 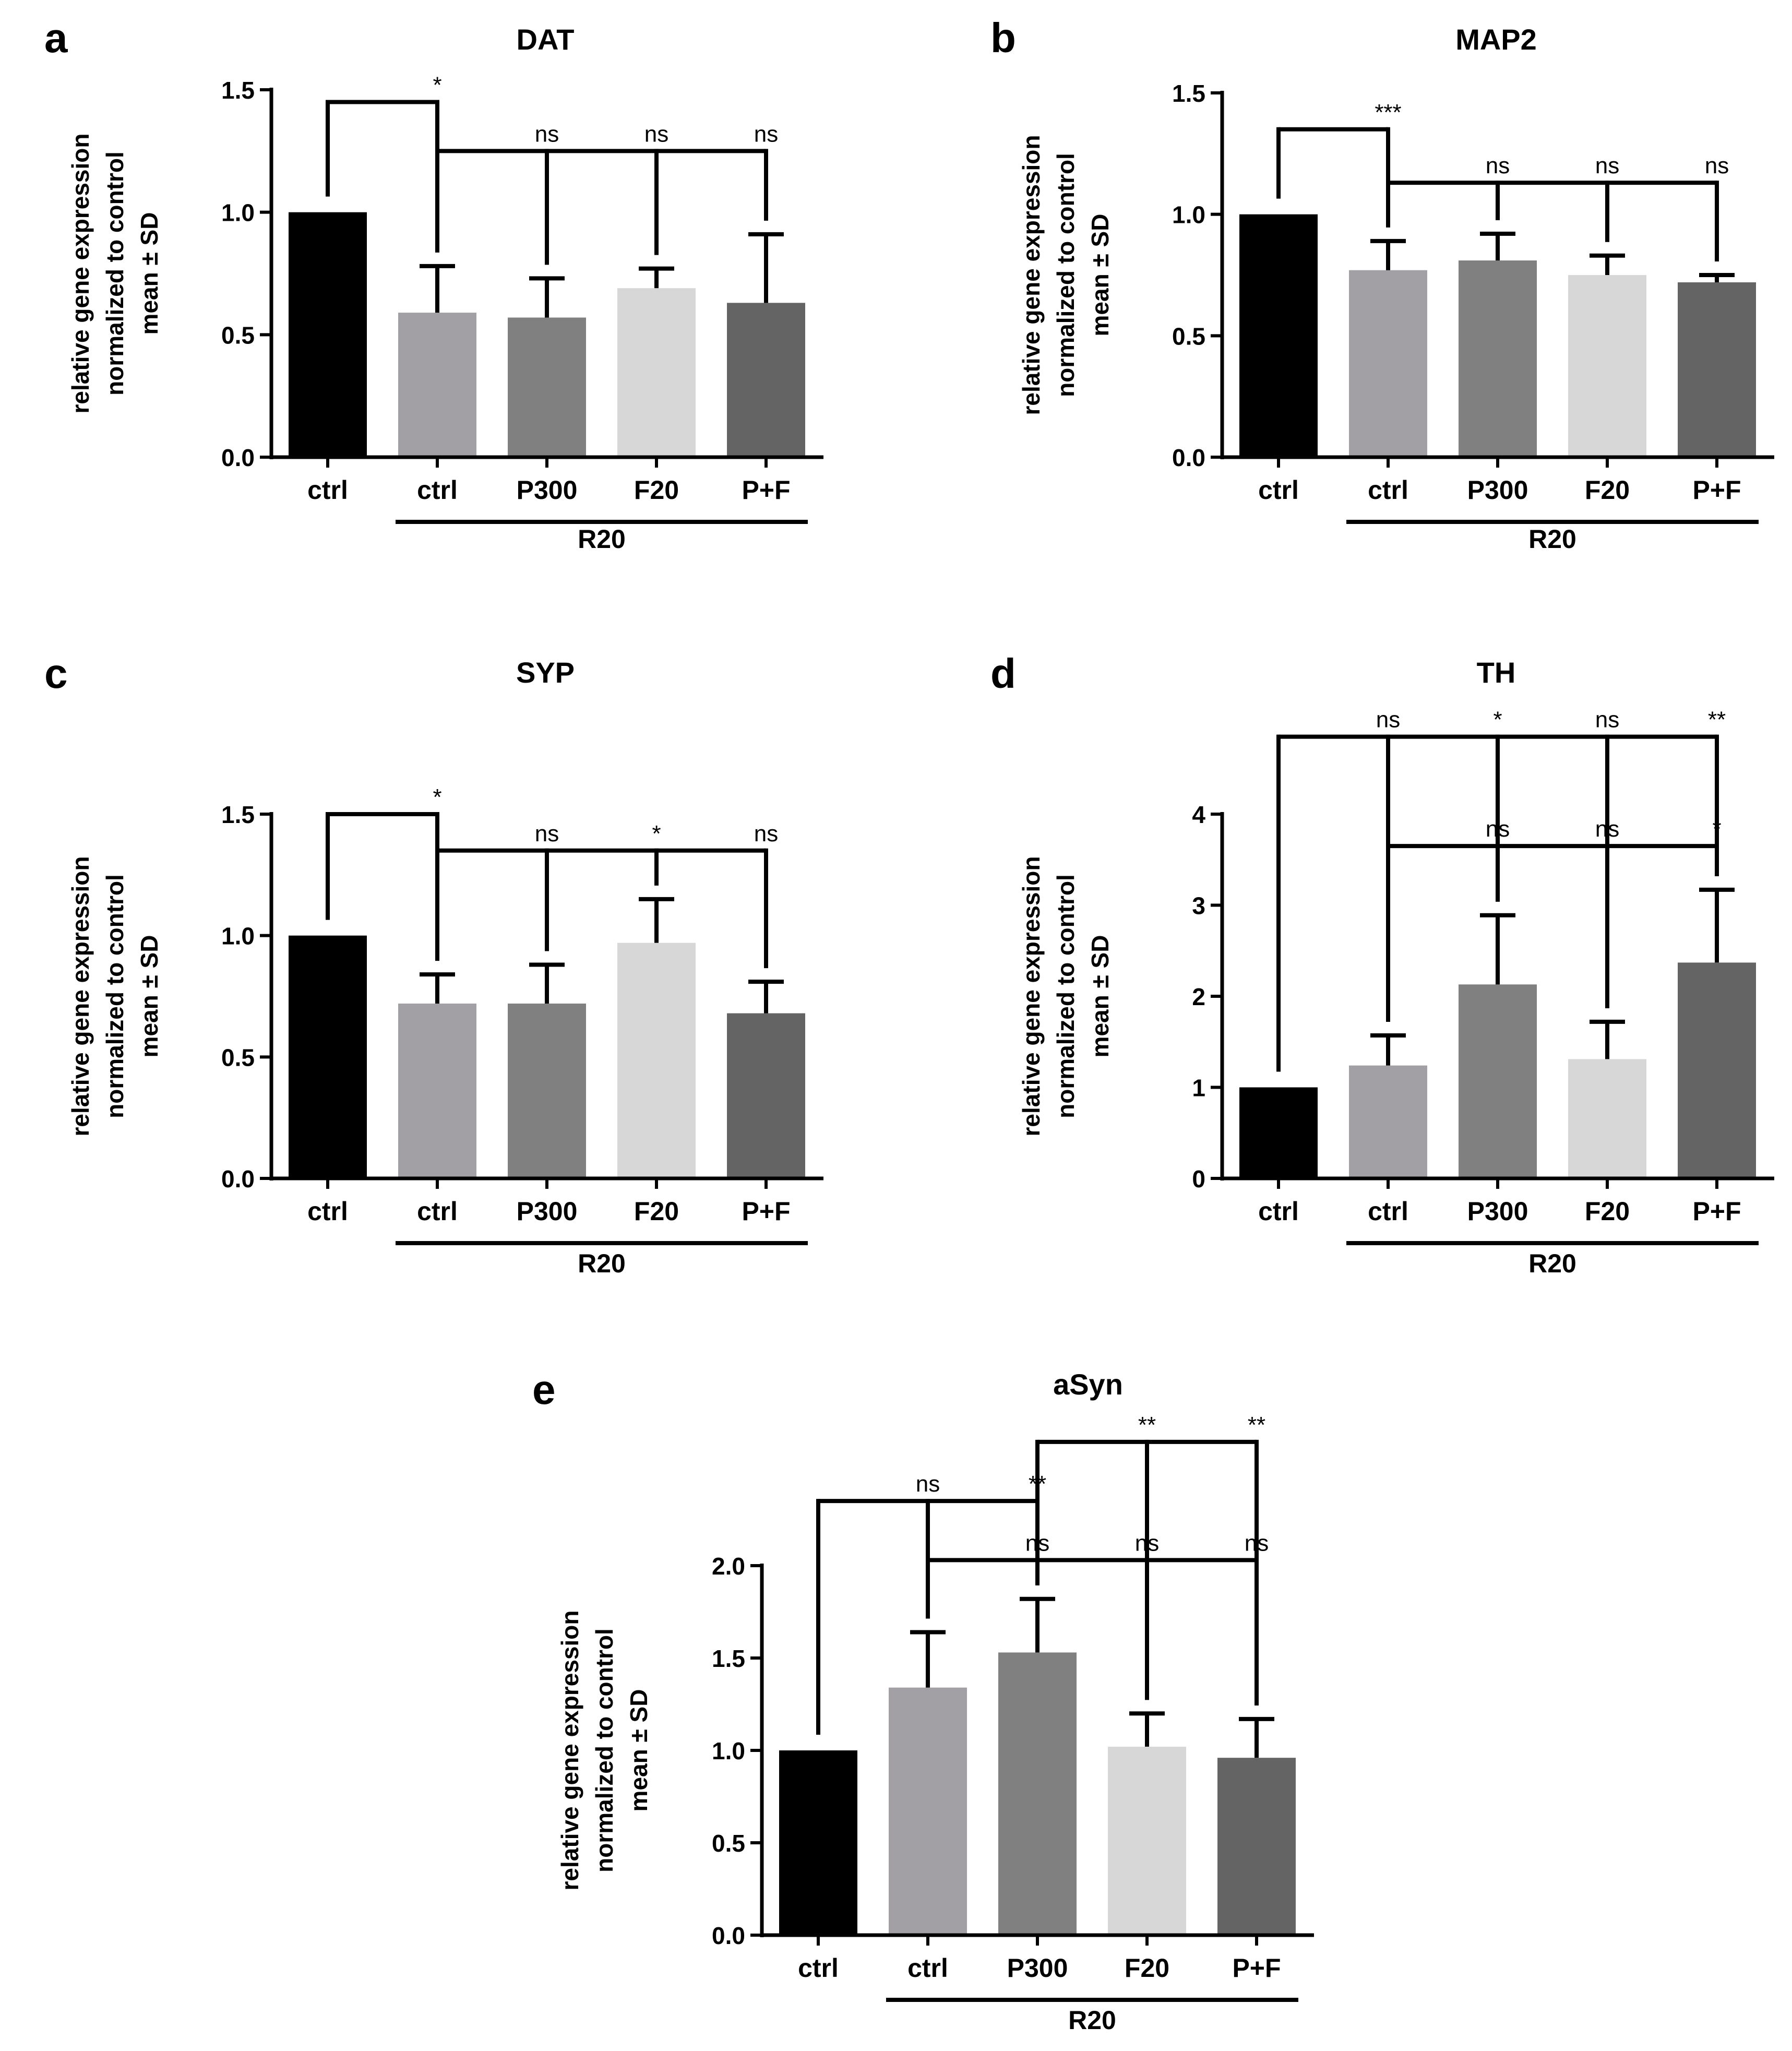 I want to click on y-tick-label: 0.5, so click(x=238, y=335).